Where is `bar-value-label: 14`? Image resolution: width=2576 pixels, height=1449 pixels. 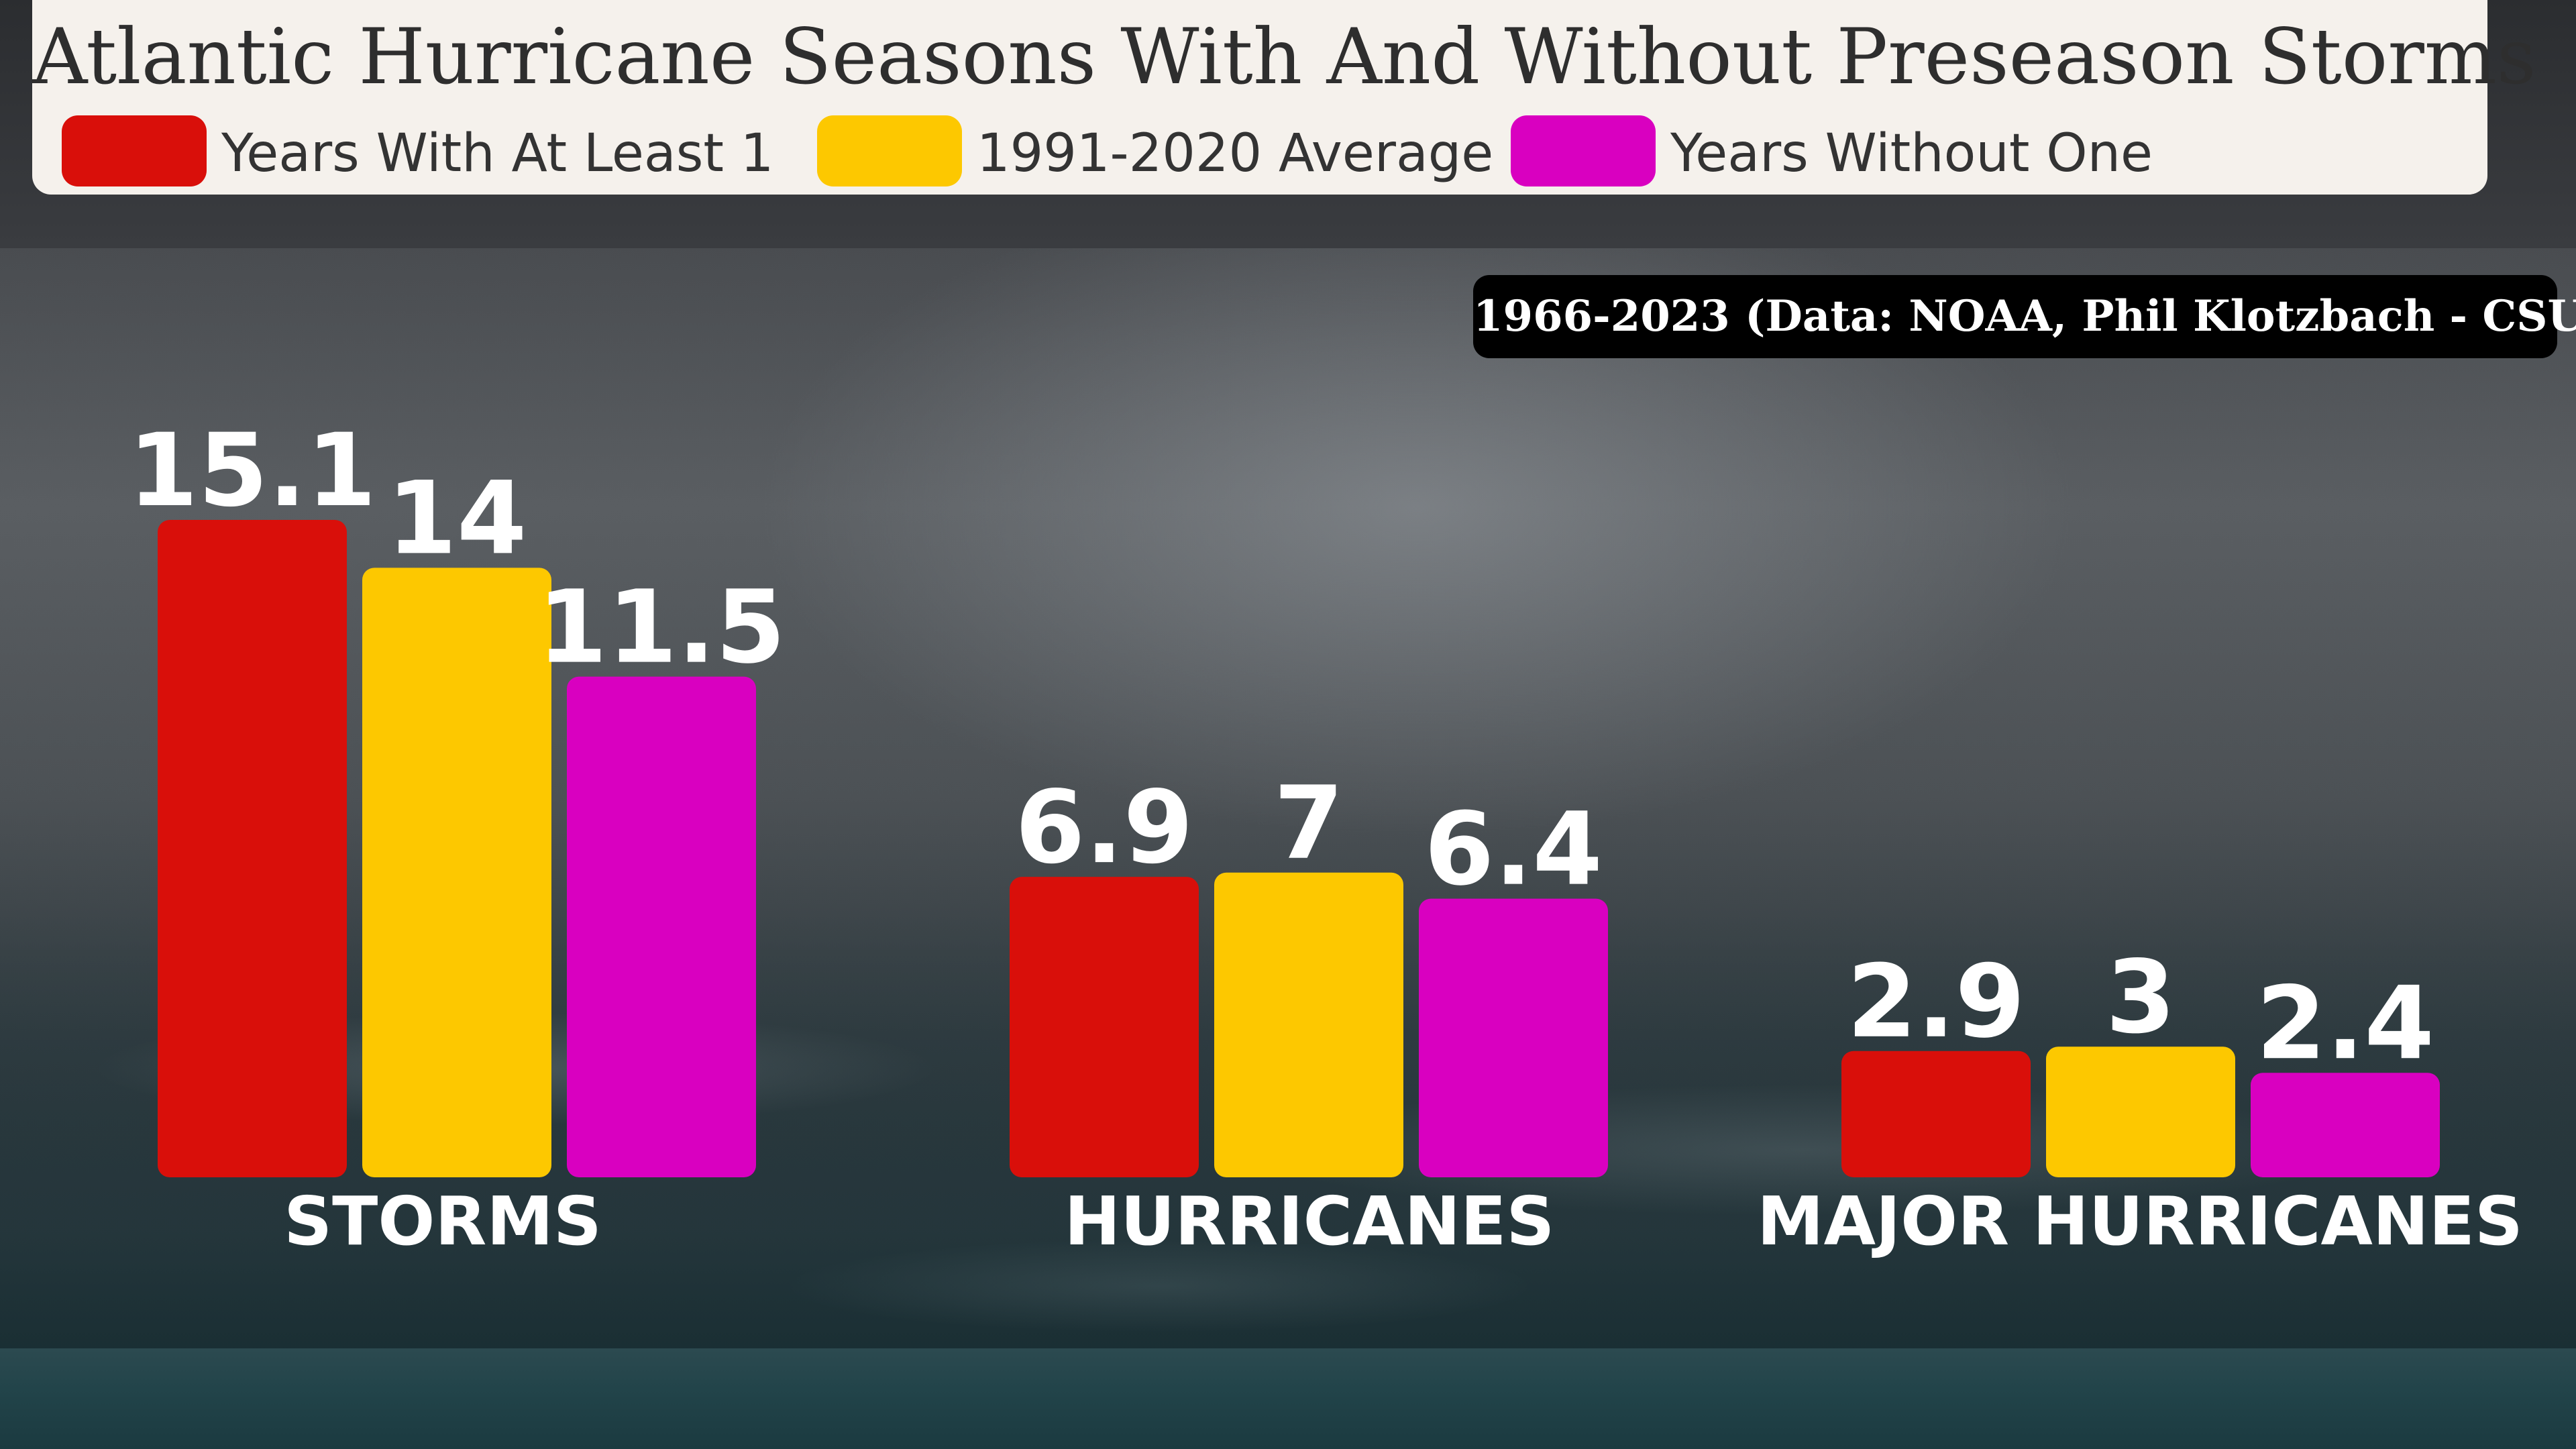 bar-value-label: 14 is located at coordinates (457, 518).